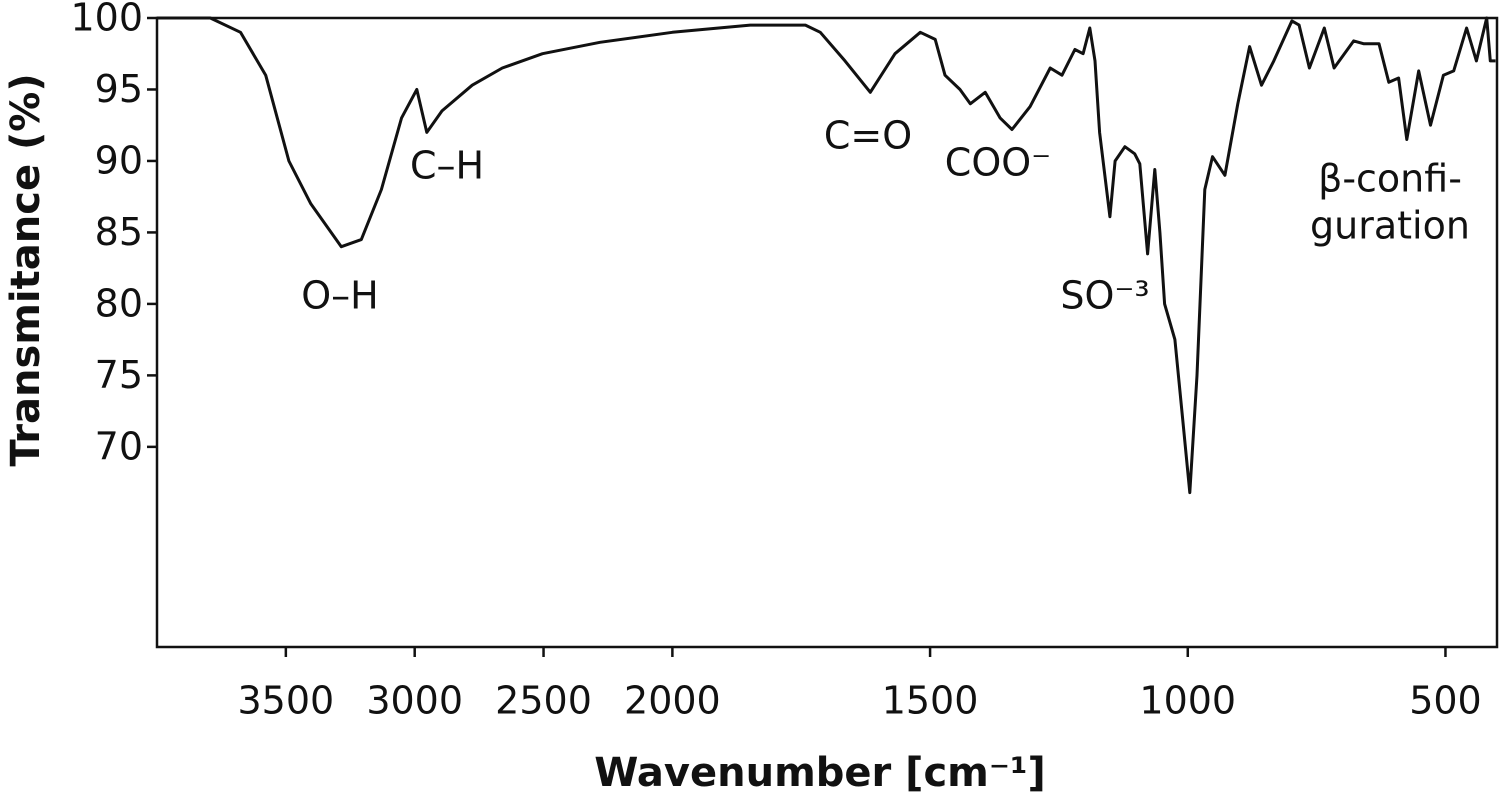 This screenshot has height=803, width=1501. I want to click on x-tick-label: 1500, so click(930, 701).